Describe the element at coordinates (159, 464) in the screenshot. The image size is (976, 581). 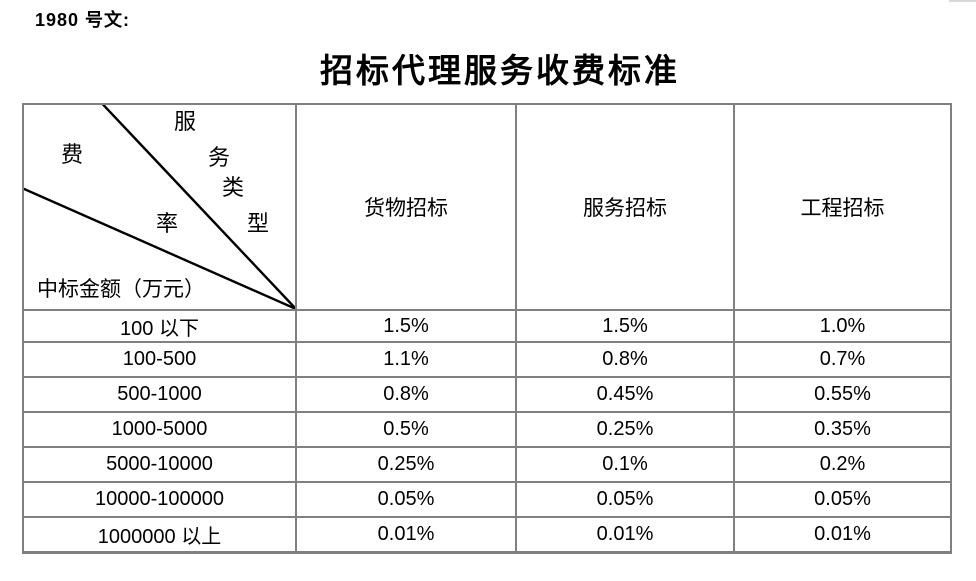
I see `row-label: 5000-10000` at that location.